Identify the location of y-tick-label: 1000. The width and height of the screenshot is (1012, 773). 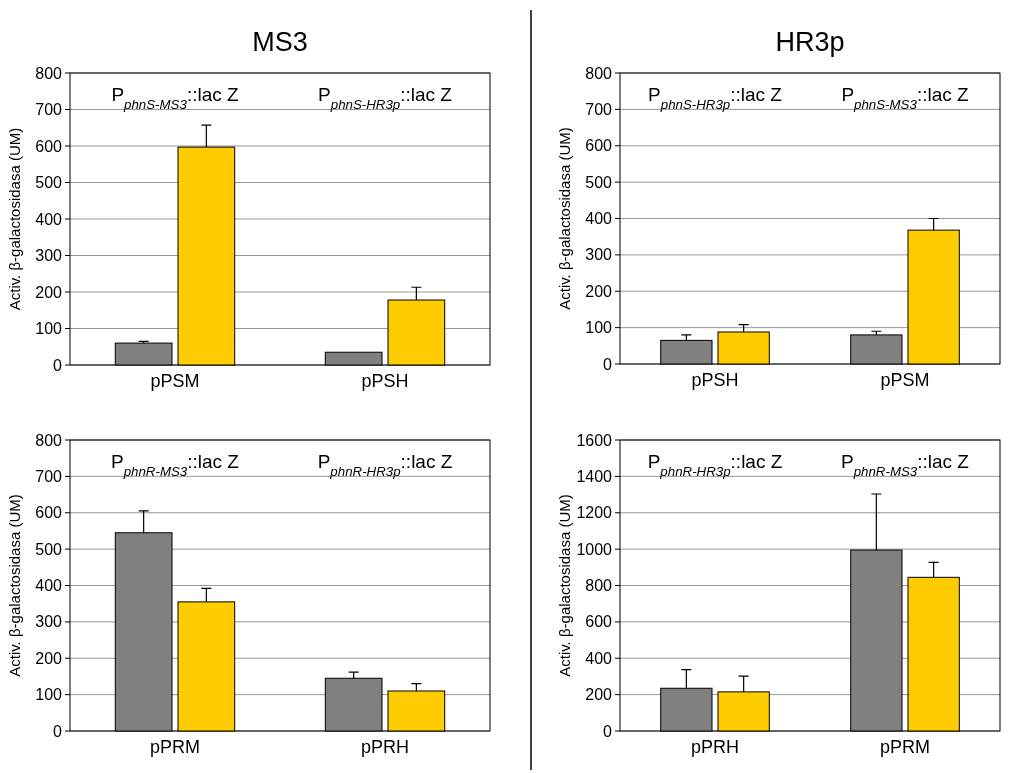
(594, 549).